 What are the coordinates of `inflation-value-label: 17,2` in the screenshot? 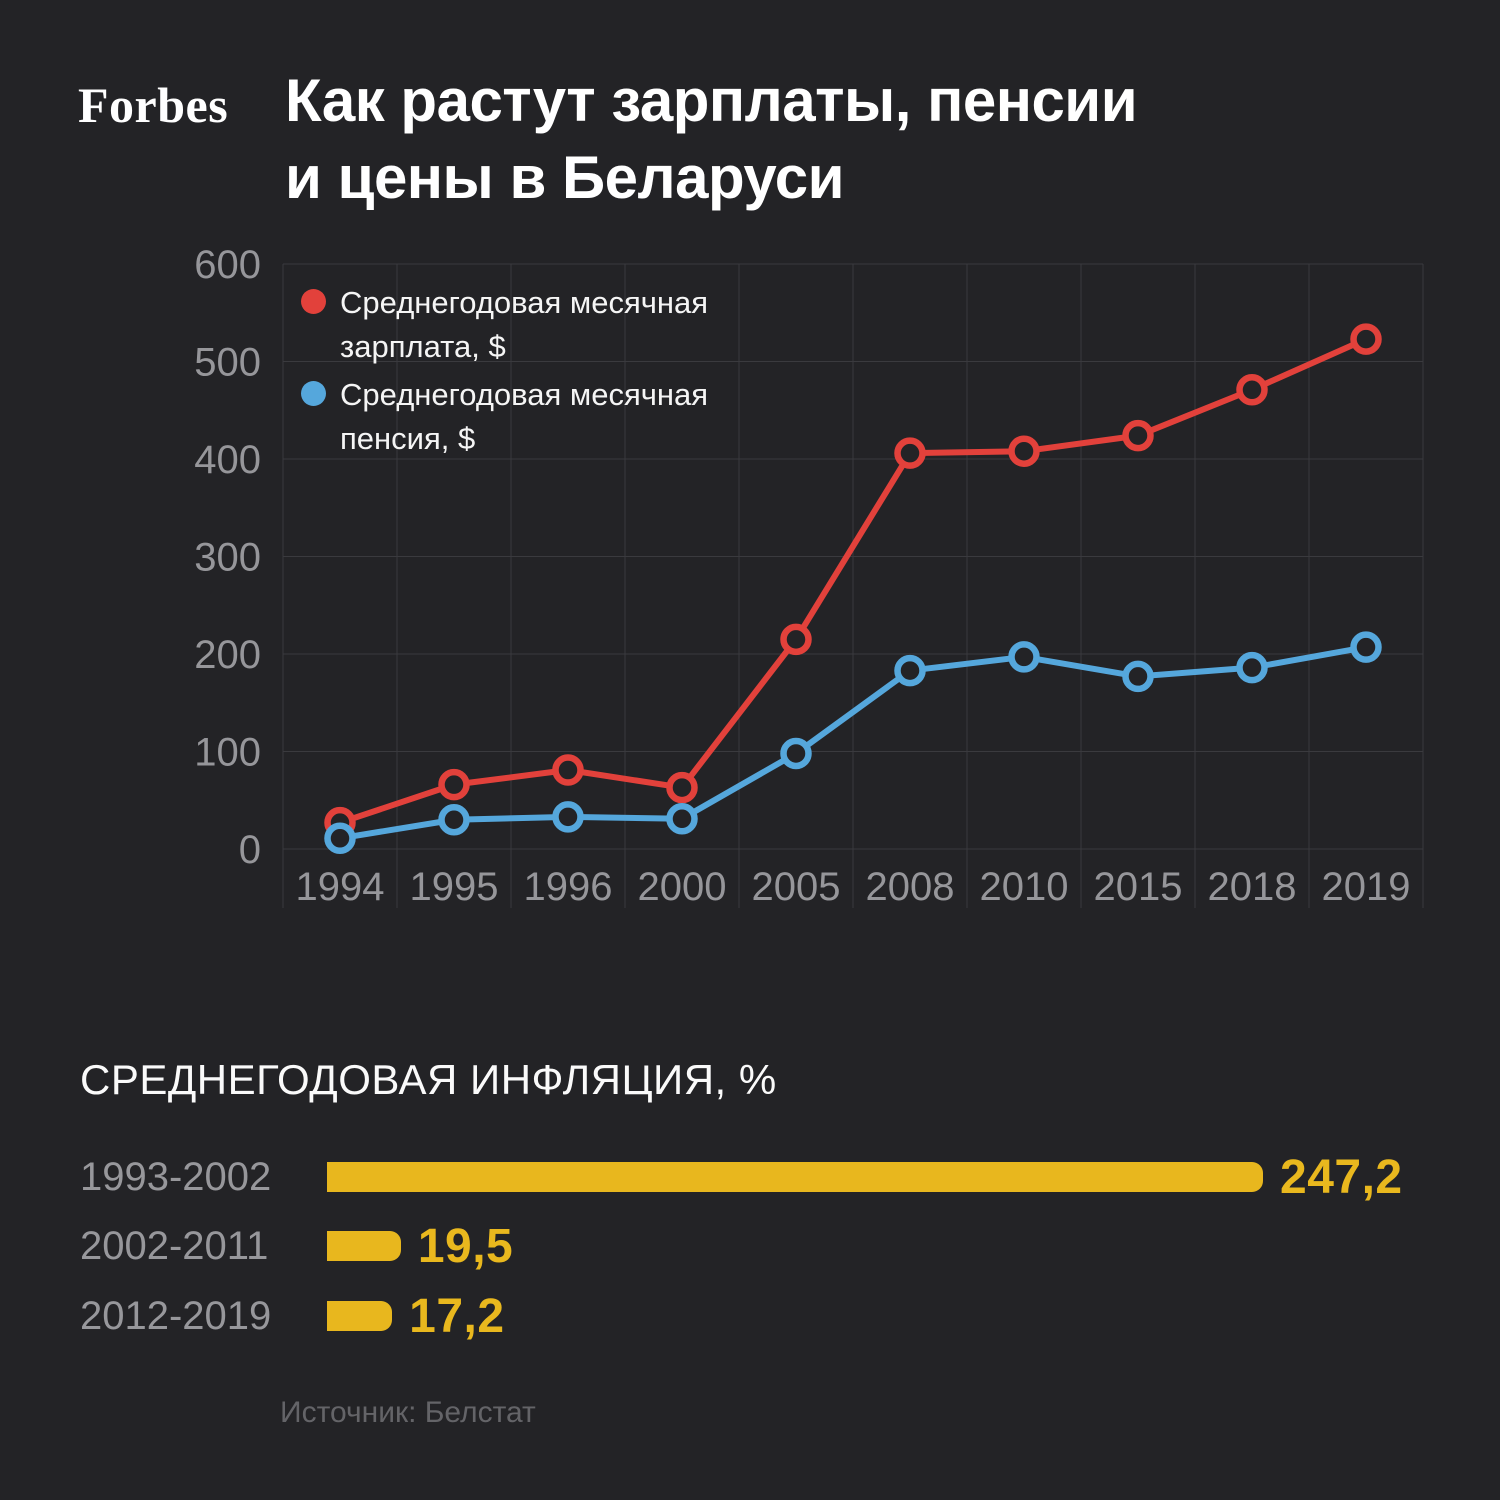 It's located at (457, 1316).